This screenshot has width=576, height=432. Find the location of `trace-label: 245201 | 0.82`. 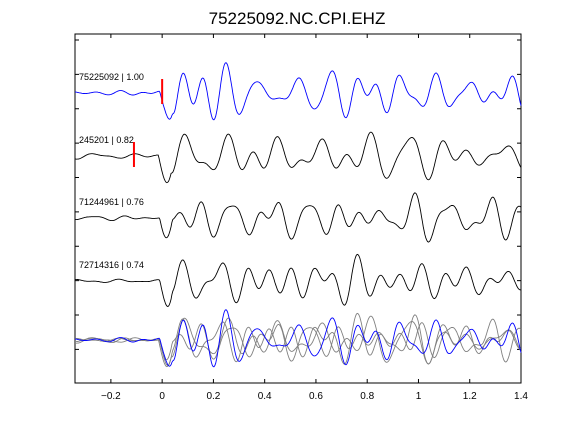

trace-label: 245201 | 0.82 is located at coordinates (106, 140).